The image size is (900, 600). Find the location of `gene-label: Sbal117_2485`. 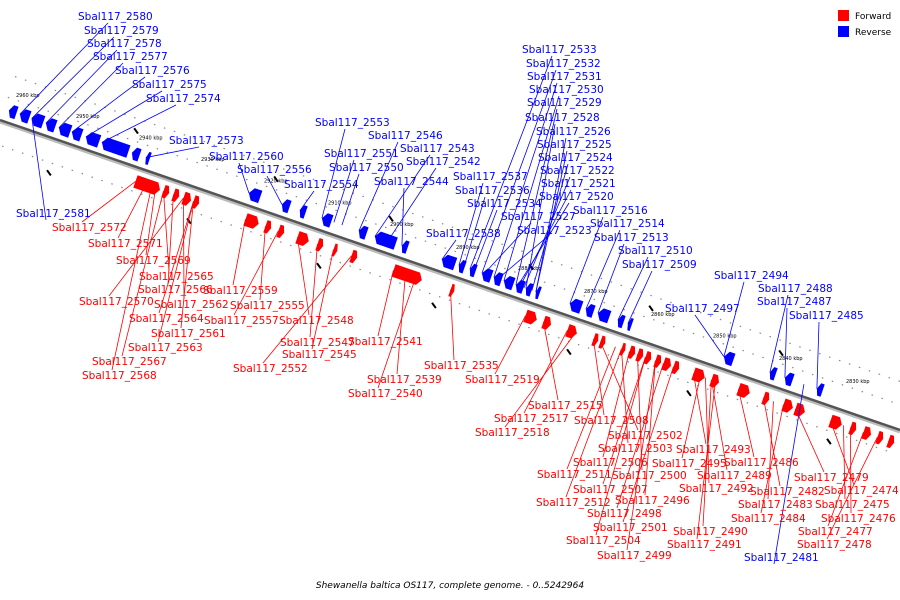

gene-label: Sbal117_2485 is located at coordinates (826, 316).